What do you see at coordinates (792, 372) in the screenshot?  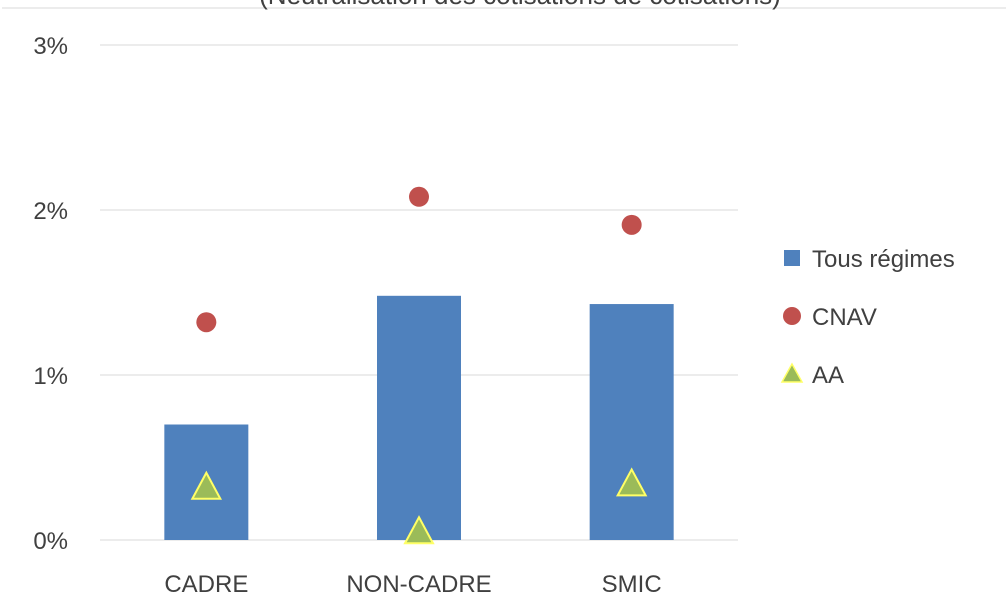 I see `legend-swatch-triangle` at bounding box center [792, 372].